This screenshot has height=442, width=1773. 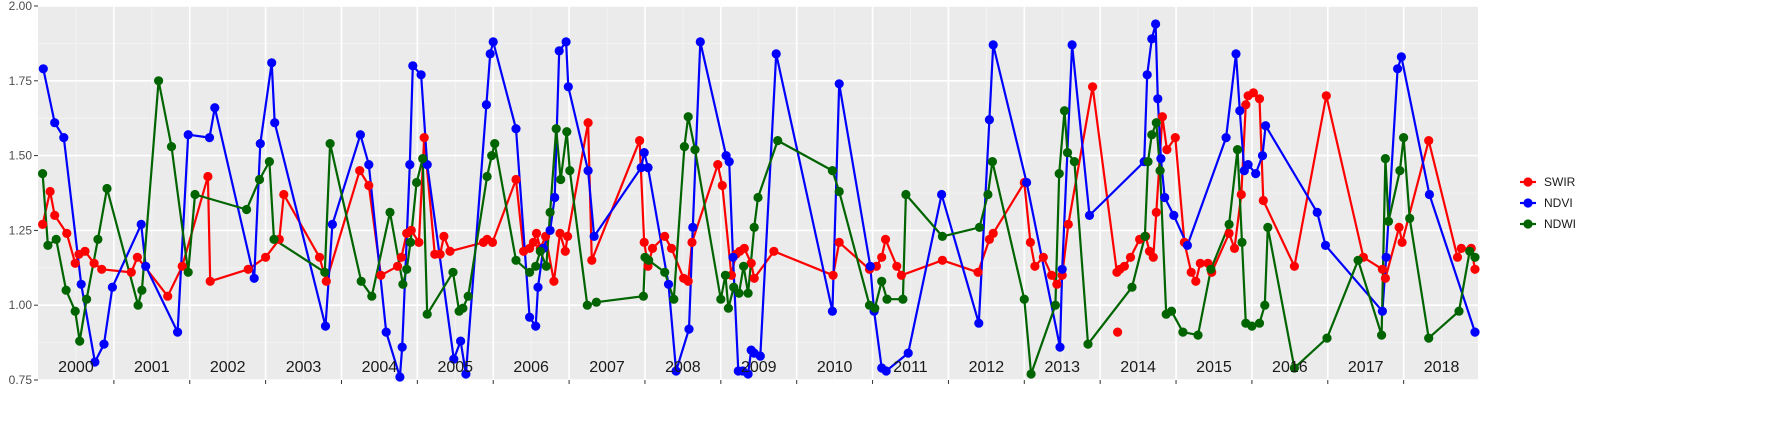 I want to click on legend-label-swir: SWIR, so click(x=1560, y=182).